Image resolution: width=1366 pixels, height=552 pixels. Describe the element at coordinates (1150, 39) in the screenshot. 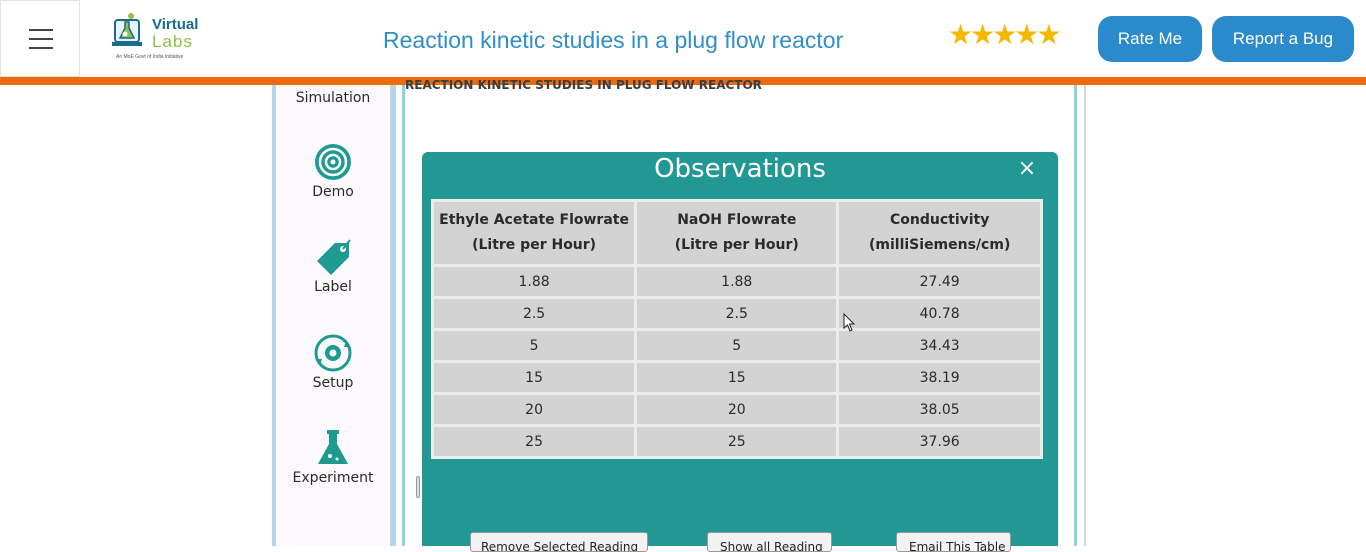

I see `rate-me-button: Rate Me` at that location.